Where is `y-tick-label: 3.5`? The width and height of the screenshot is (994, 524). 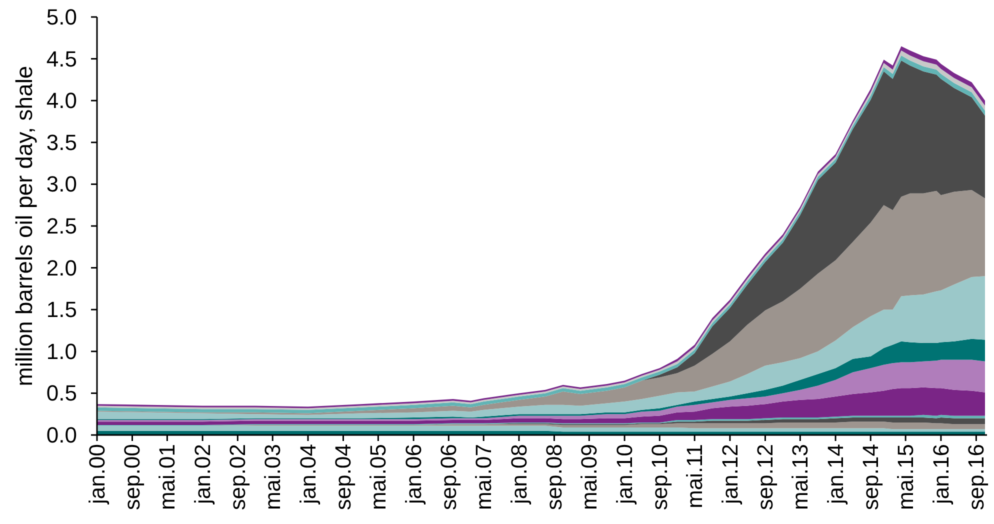 y-tick-label: 3.5 is located at coordinates (61, 142).